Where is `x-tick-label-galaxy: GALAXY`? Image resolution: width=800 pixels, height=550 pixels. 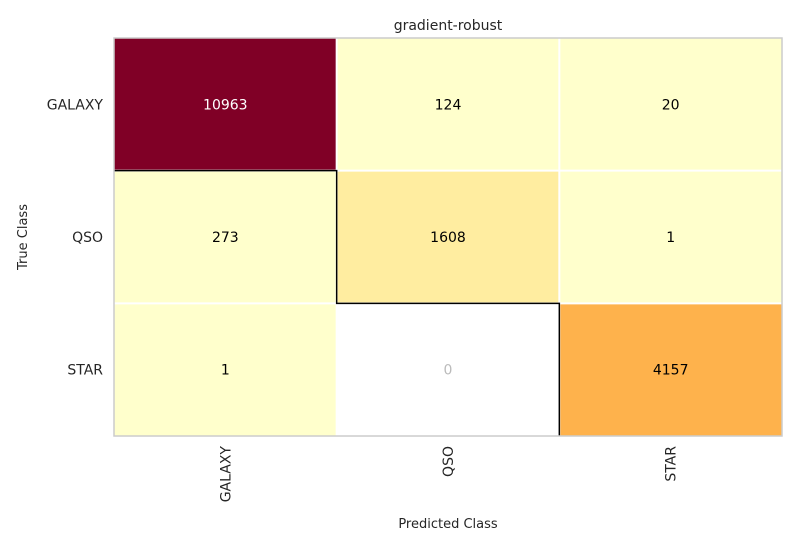 x-tick-label-galaxy: GALAXY is located at coordinates (226, 474).